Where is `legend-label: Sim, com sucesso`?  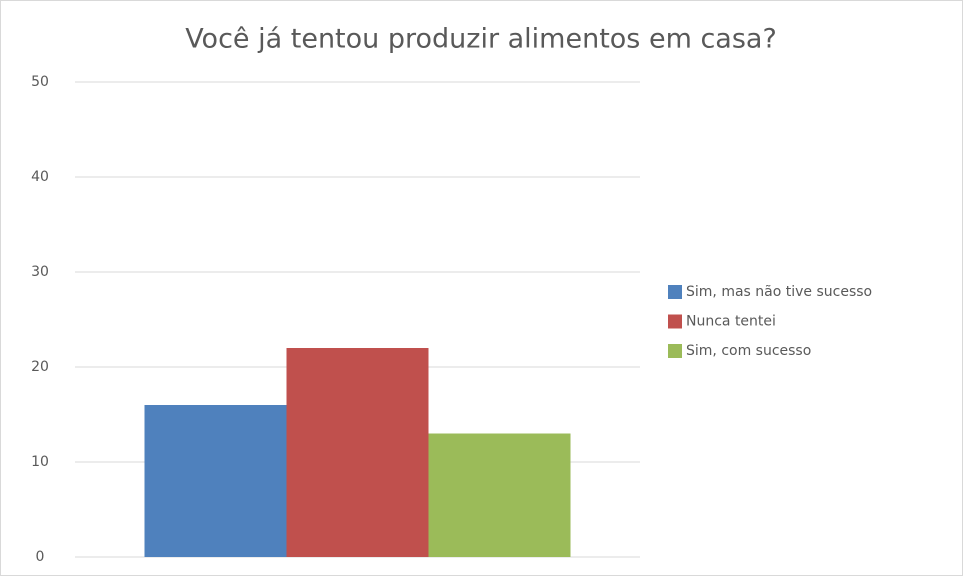
legend-label: Sim, com sucesso is located at coordinates (748, 351).